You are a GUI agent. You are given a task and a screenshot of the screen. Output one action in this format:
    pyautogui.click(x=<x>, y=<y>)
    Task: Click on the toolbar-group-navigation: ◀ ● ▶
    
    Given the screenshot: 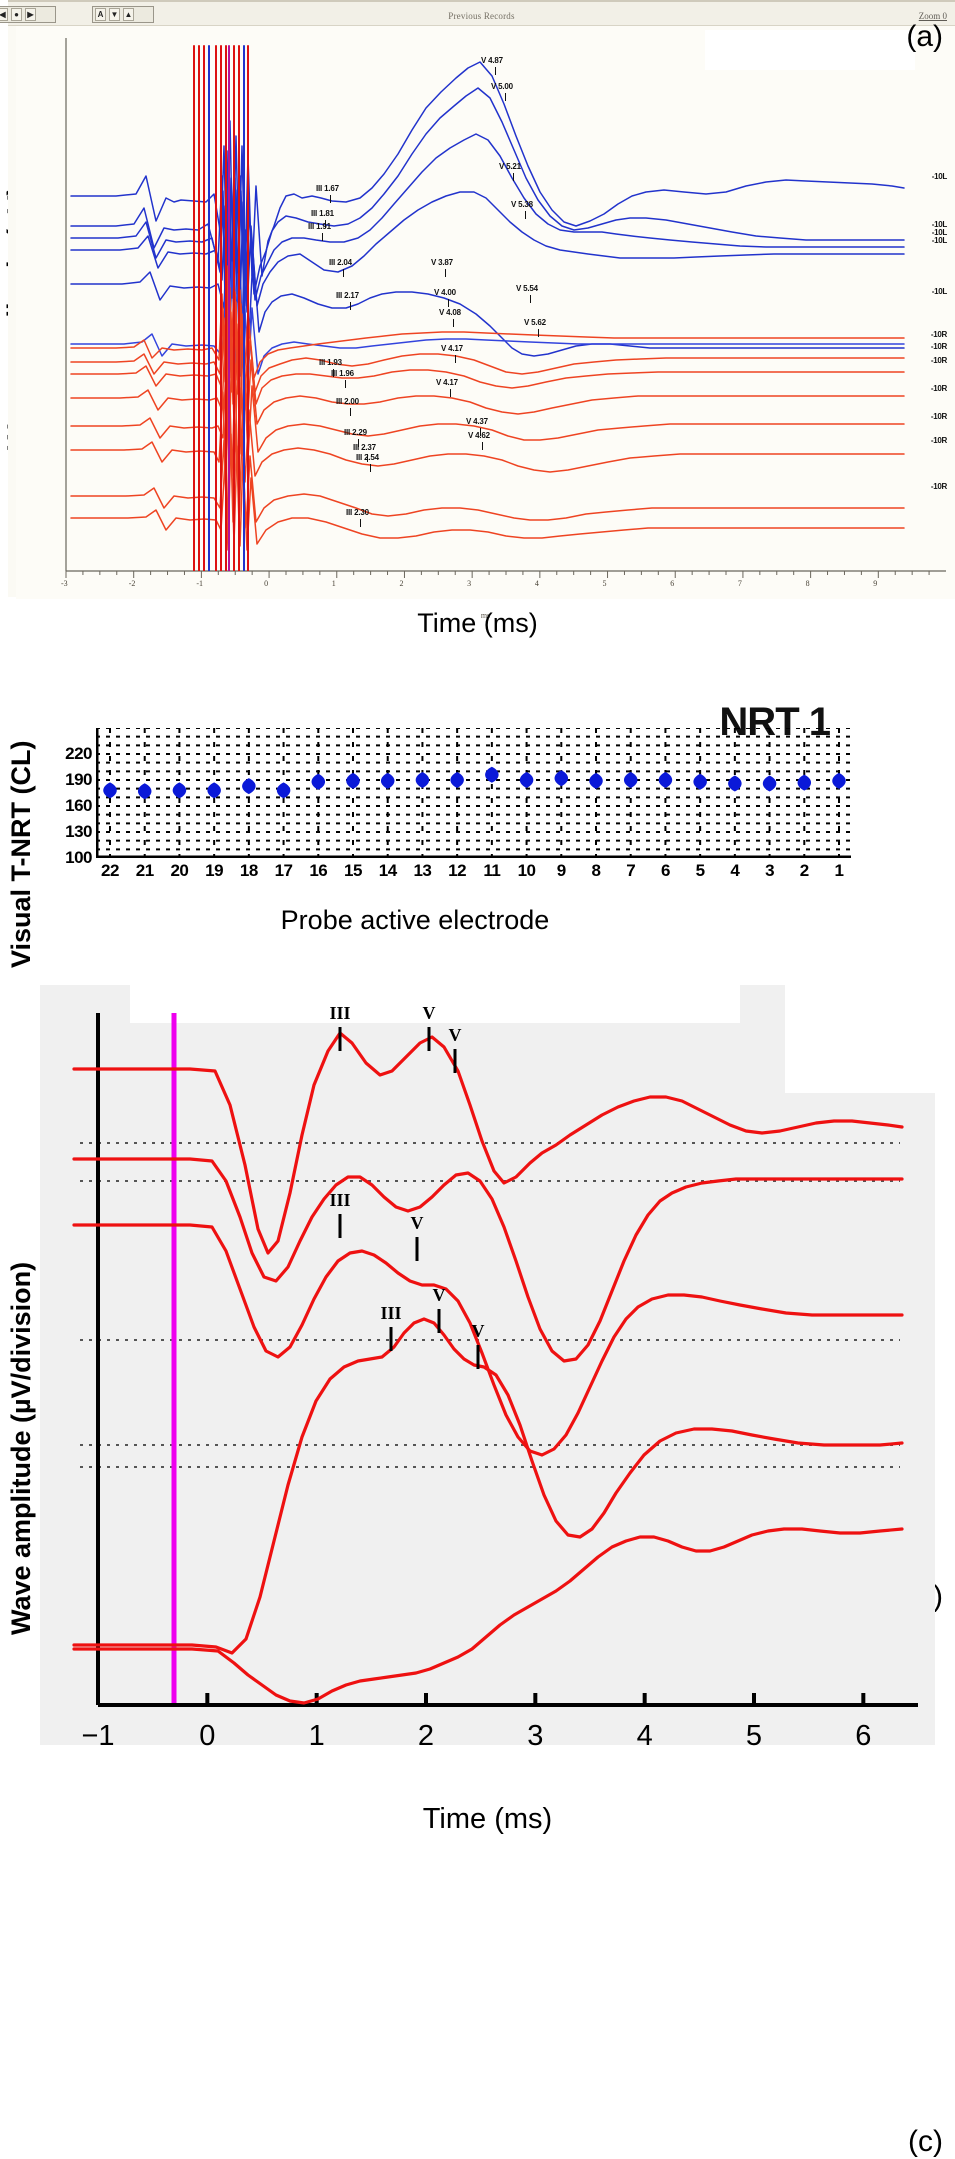 What is the action you would take?
    pyautogui.click(x=28, y=14)
    